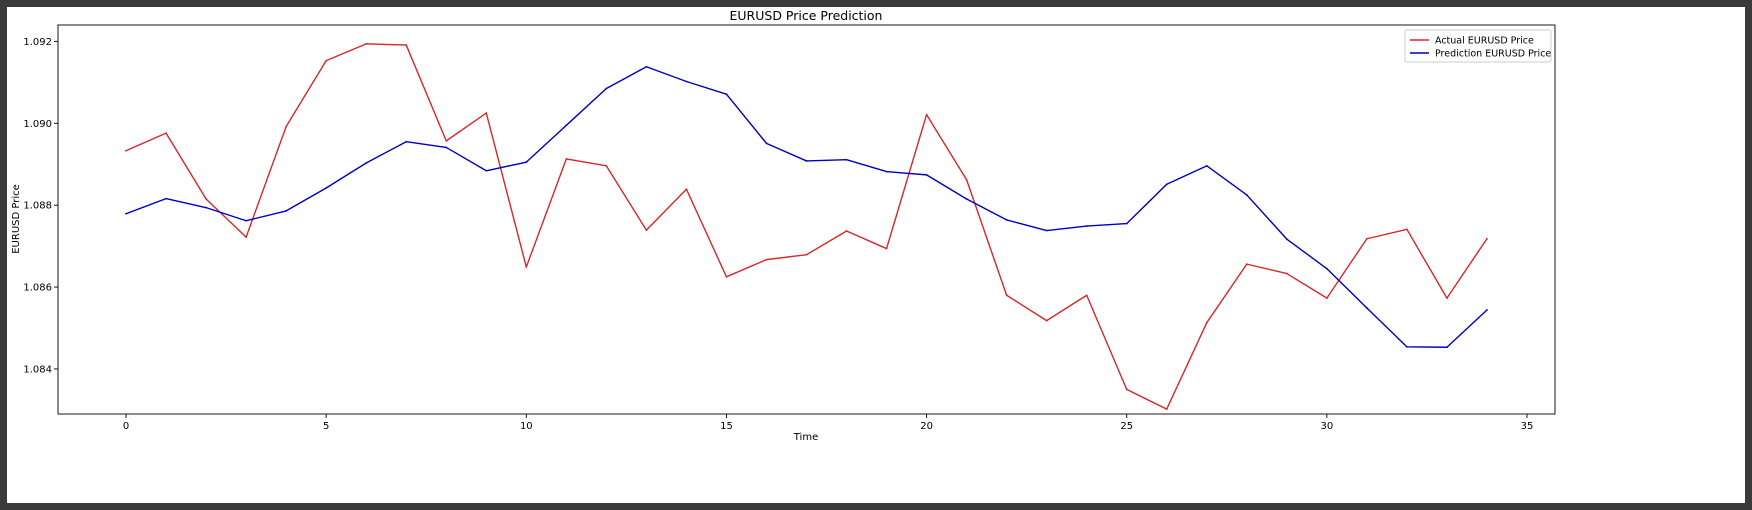 The width and height of the screenshot is (1752, 510). I want to click on legend-box, so click(1478, 46).